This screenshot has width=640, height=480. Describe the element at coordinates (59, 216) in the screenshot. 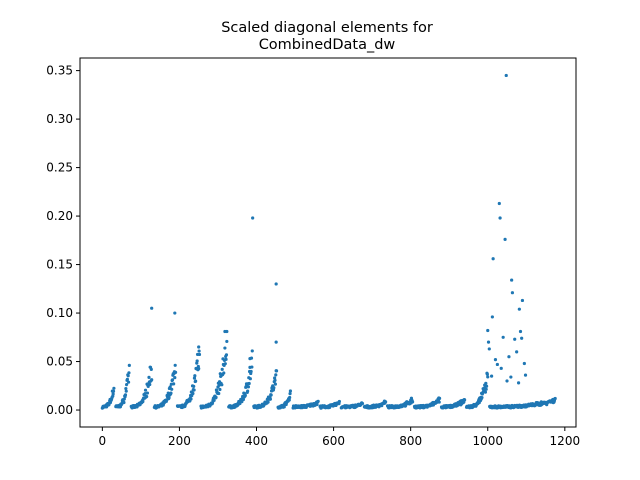

I see `y-tick-label: 0.20` at that location.